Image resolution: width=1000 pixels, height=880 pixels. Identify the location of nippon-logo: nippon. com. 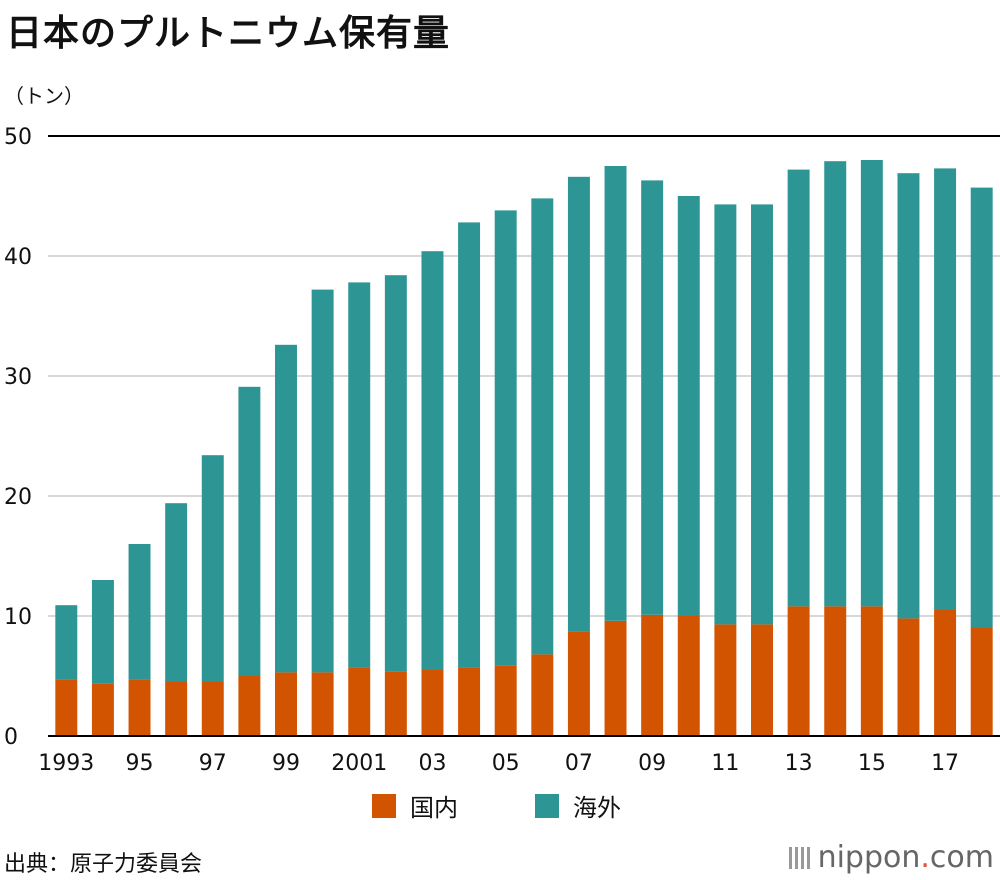
(891, 857).